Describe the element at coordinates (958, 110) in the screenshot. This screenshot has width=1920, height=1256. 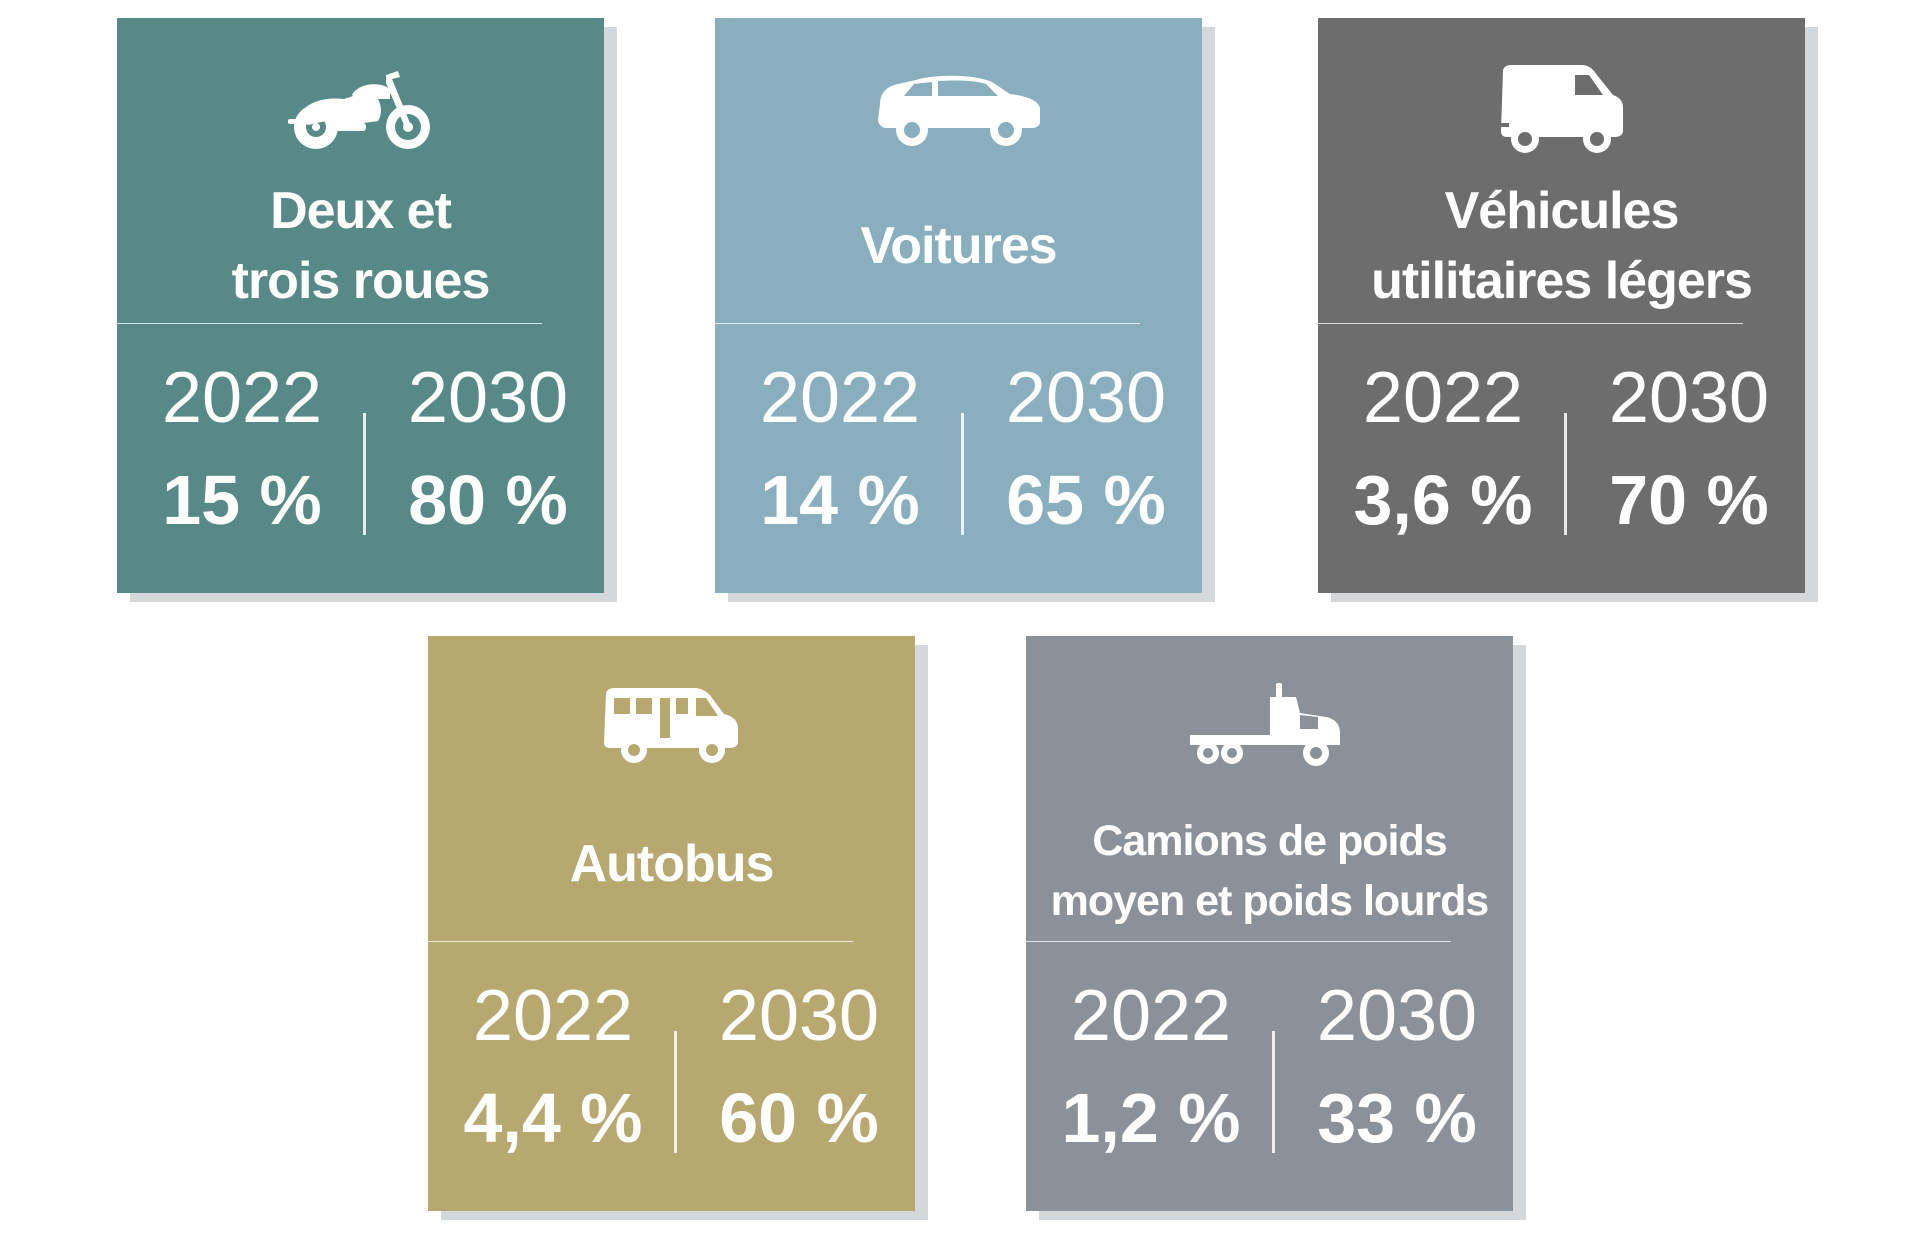
I see `car-icon` at that location.